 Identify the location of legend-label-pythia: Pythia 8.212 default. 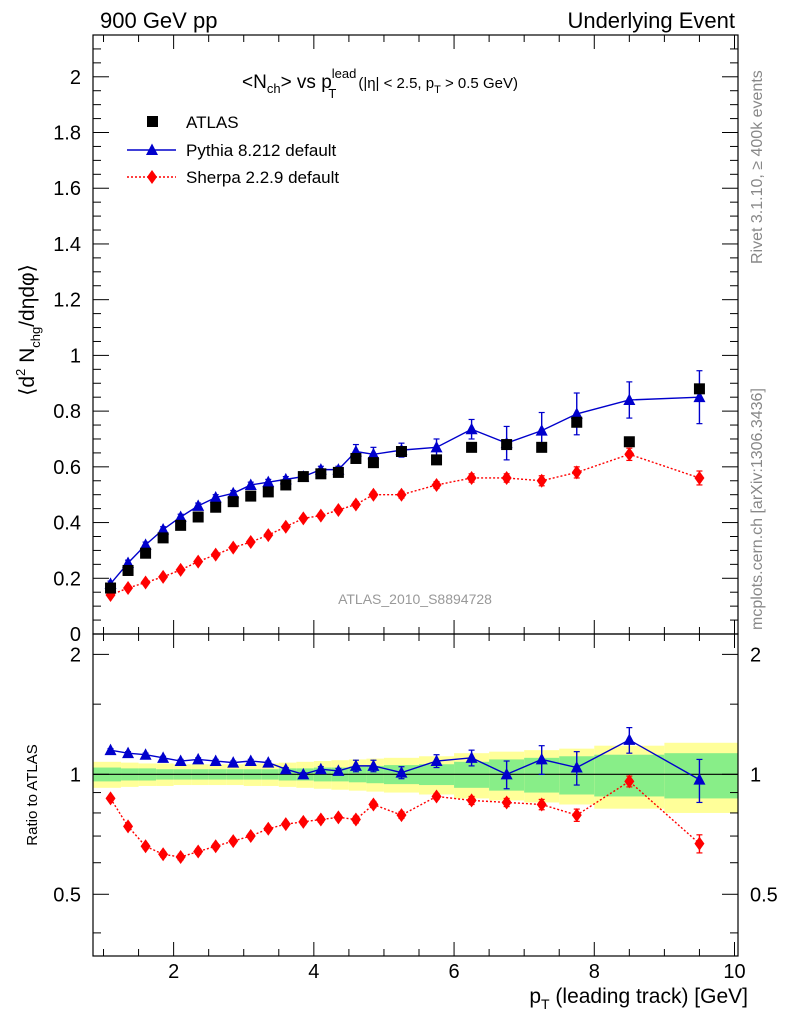
(261, 150).